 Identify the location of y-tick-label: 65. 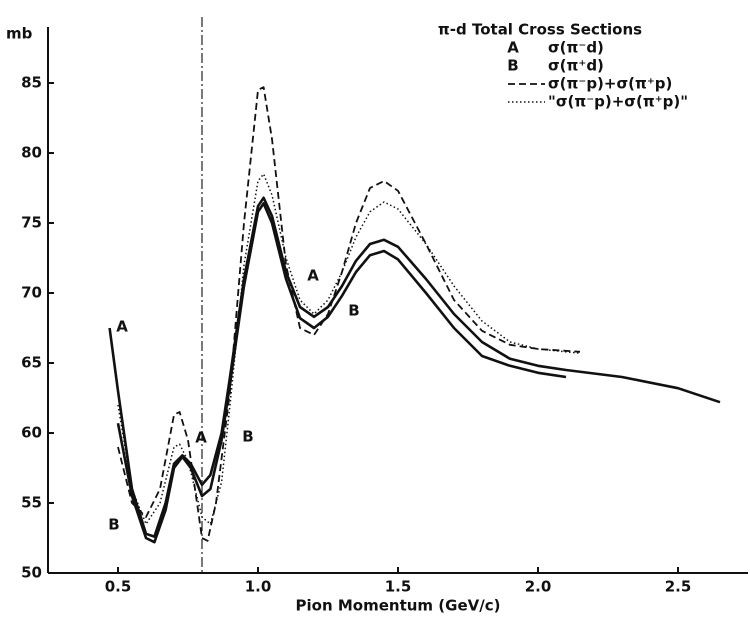
(31, 363).